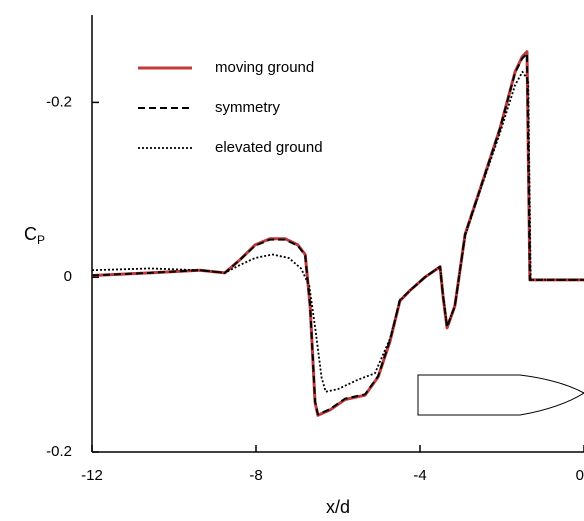 This screenshot has height=521, width=584. Describe the element at coordinates (338, 507) in the screenshot. I see `x-axis-label: x/d` at that location.